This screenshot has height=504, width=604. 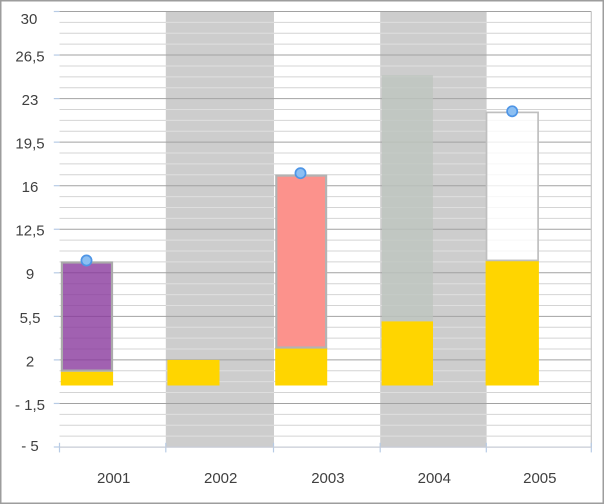 What do you see at coordinates (327, 478) in the screenshot?
I see `svg-text: 2003` at bounding box center [327, 478].